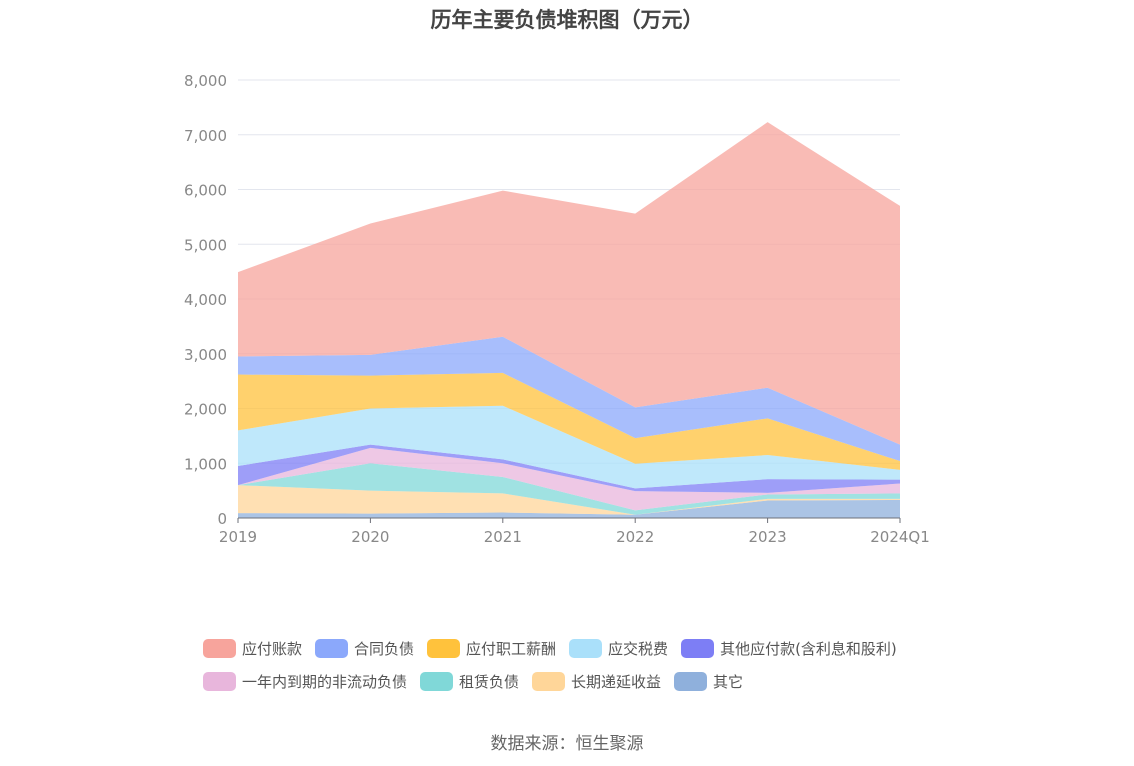 The height and width of the screenshot is (766, 1134). I want to click on legend-item: 合同负债, so click(364, 648).